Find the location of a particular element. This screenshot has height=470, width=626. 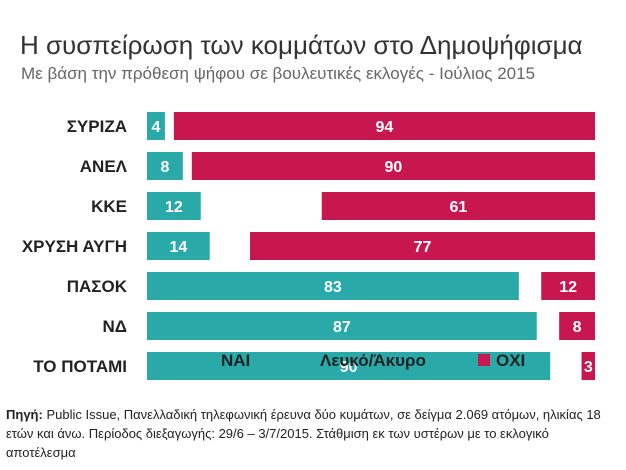

bar-ναι-6 is located at coordinates (342, 326).